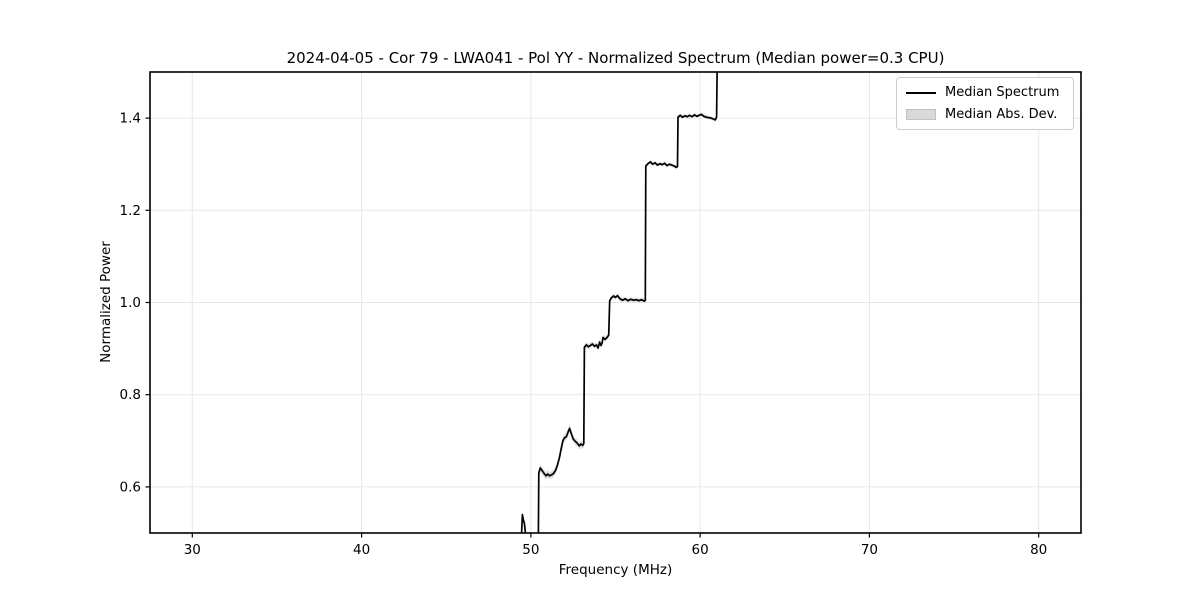 The width and height of the screenshot is (1200, 600). Describe the element at coordinates (1001, 114) in the screenshot. I see `legend-label: Median Abs. Dev.` at that location.